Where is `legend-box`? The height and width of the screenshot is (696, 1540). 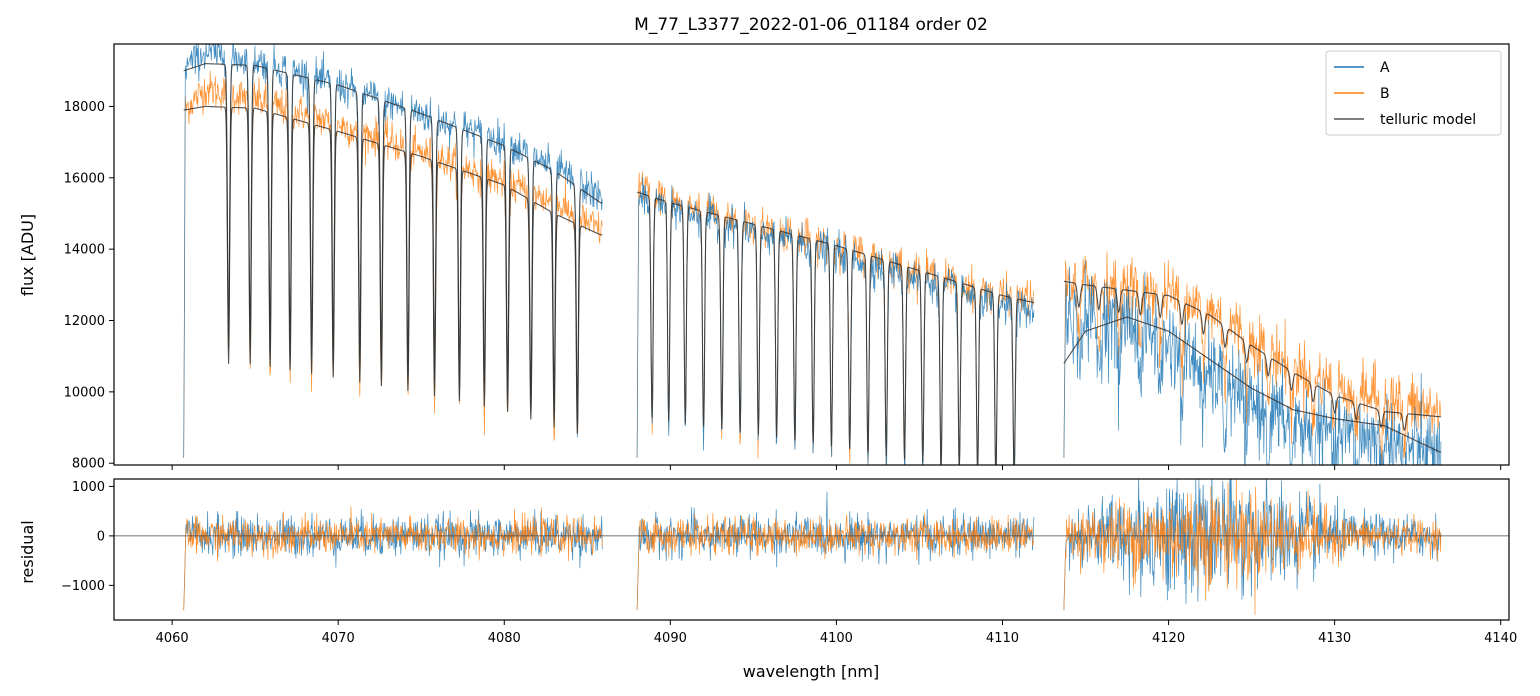 legend-box is located at coordinates (1413, 93).